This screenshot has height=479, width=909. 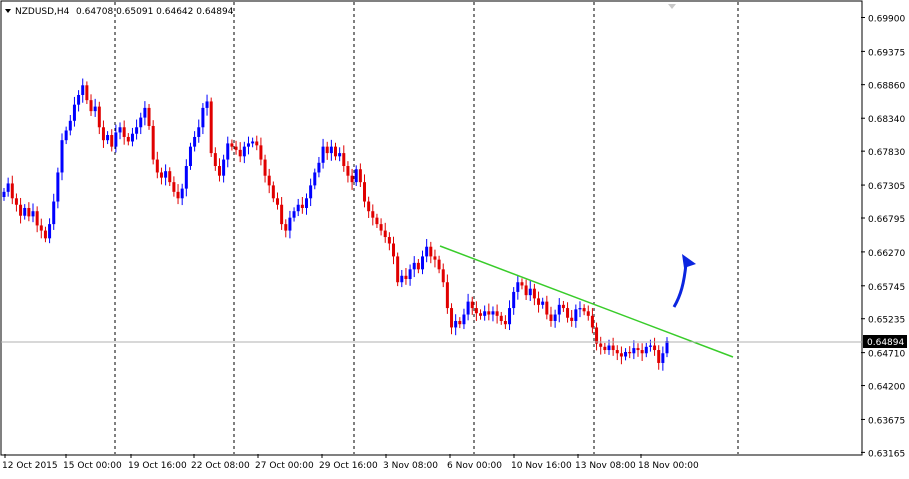 I want to click on trendline, so click(x=586, y=301).